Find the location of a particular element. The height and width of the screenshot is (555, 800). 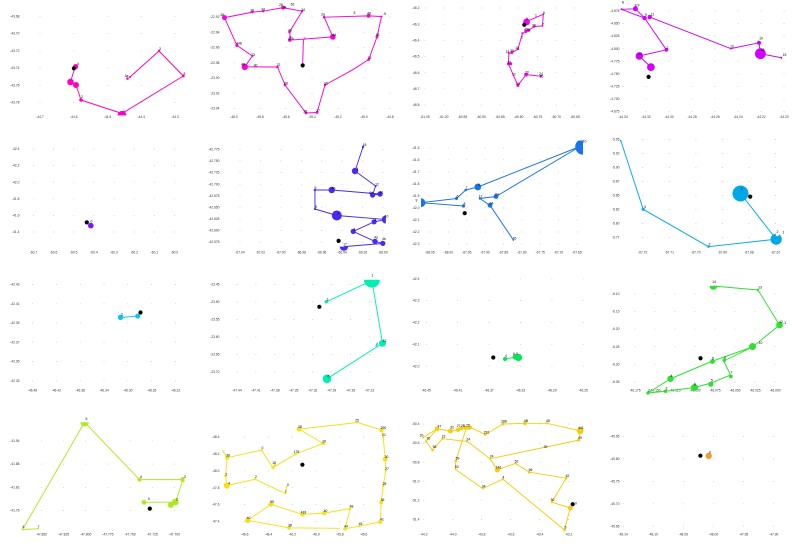

svg-text: -47.825 is located at coordinates (63, 535).